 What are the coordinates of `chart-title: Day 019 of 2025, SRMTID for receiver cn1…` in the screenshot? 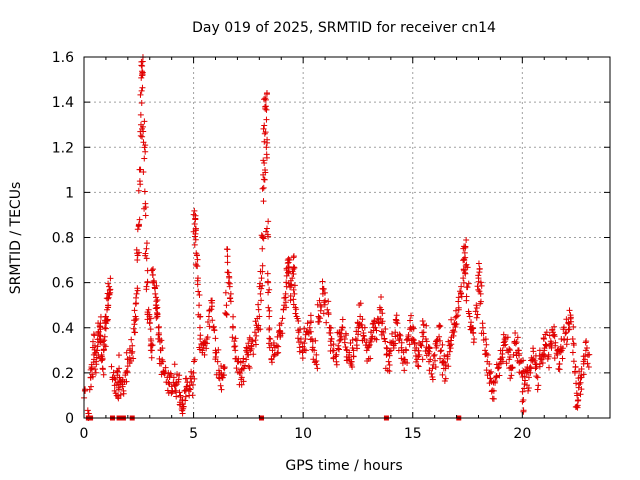 It's located at (344, 28).